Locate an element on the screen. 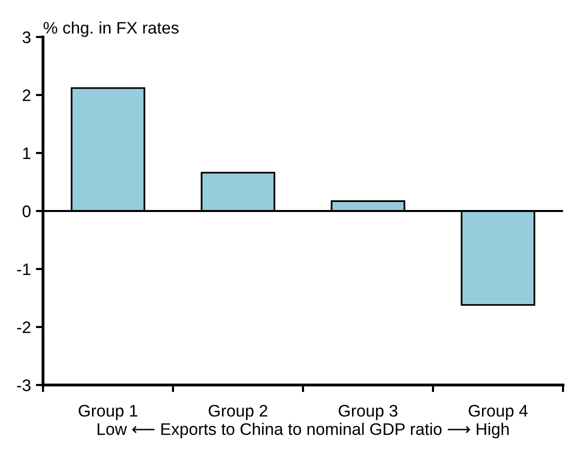  y-tick-label: 3 is located at coordinates (26, 37).